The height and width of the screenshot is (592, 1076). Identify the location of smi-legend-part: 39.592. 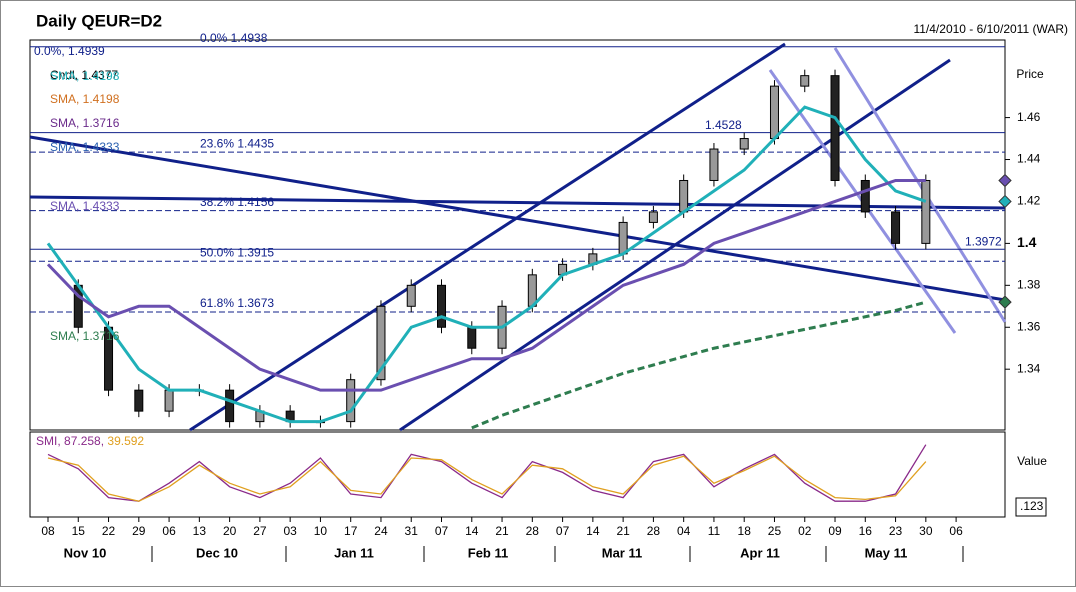
(125, 441).